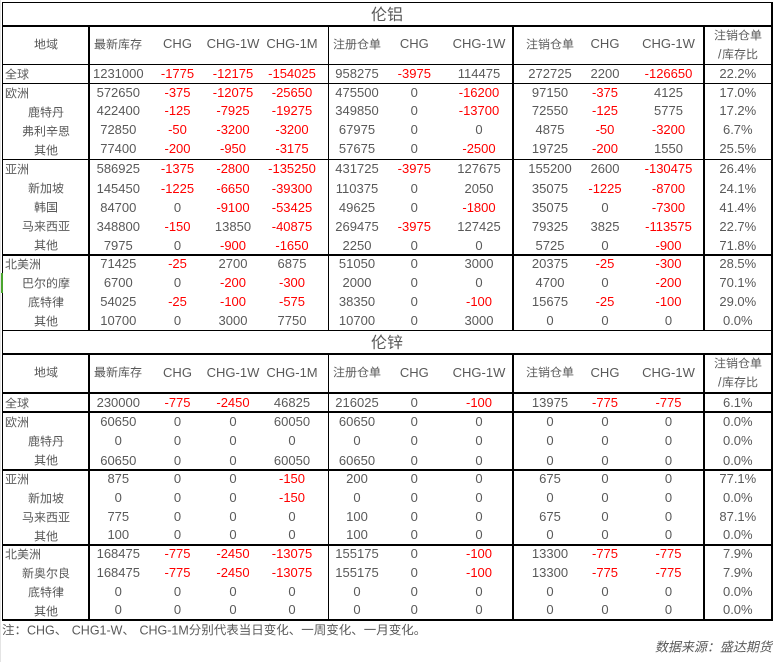  Describe the element at coordinates (41, 630) in the screenshot. I see `svg-text: CHG` at that location.